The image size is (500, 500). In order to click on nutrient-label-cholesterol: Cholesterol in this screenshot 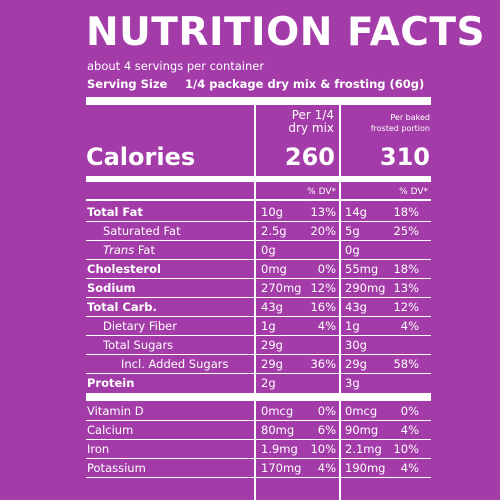, I will do `click(124, 269)`.